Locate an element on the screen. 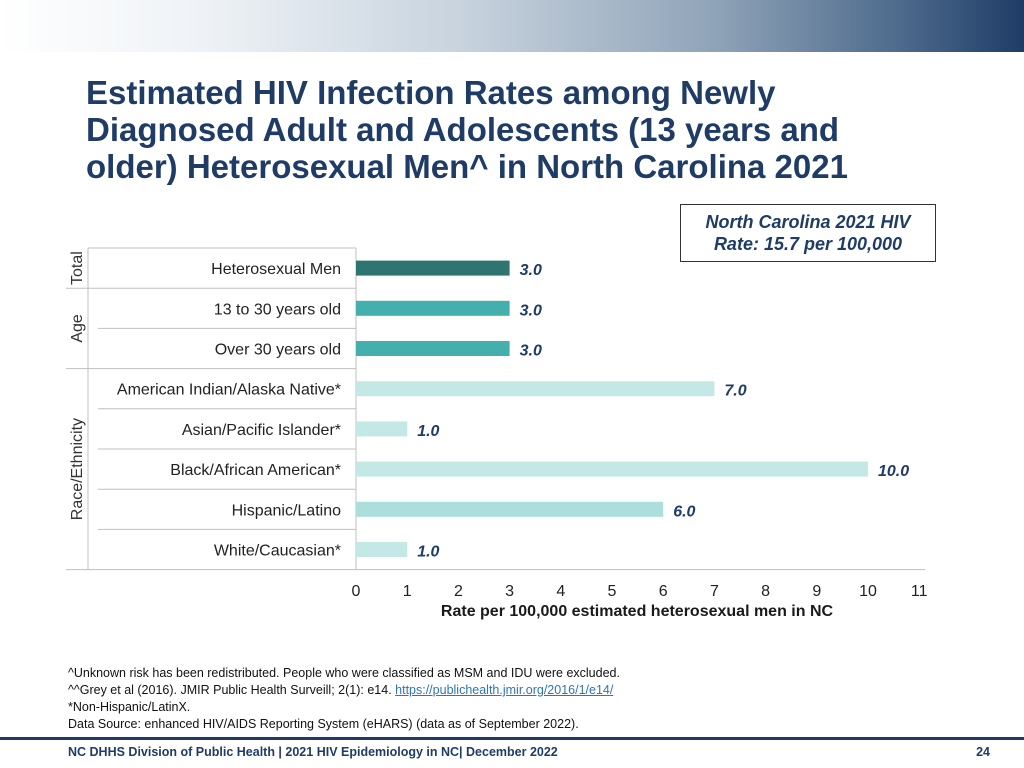 Image resolution: width=1024 pixels, height=768 pixels. x-tick-label: 11 is located at coordinates (919, 591).